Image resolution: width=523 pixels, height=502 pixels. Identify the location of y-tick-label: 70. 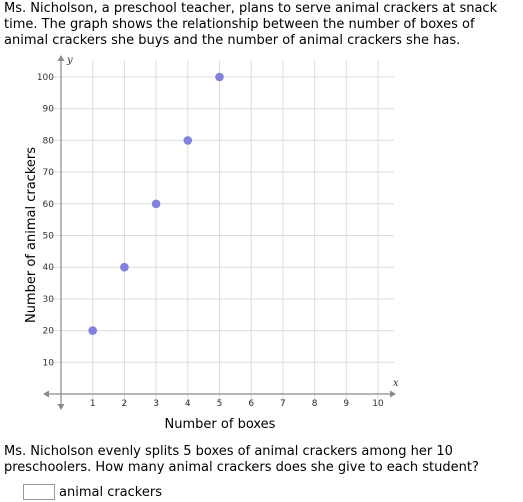
(49, 173).